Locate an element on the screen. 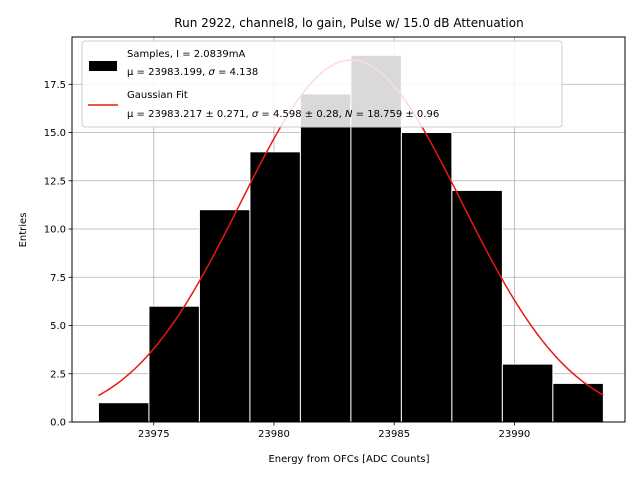  y-tick-label: 15.0 is located at coordinates (55, 133).